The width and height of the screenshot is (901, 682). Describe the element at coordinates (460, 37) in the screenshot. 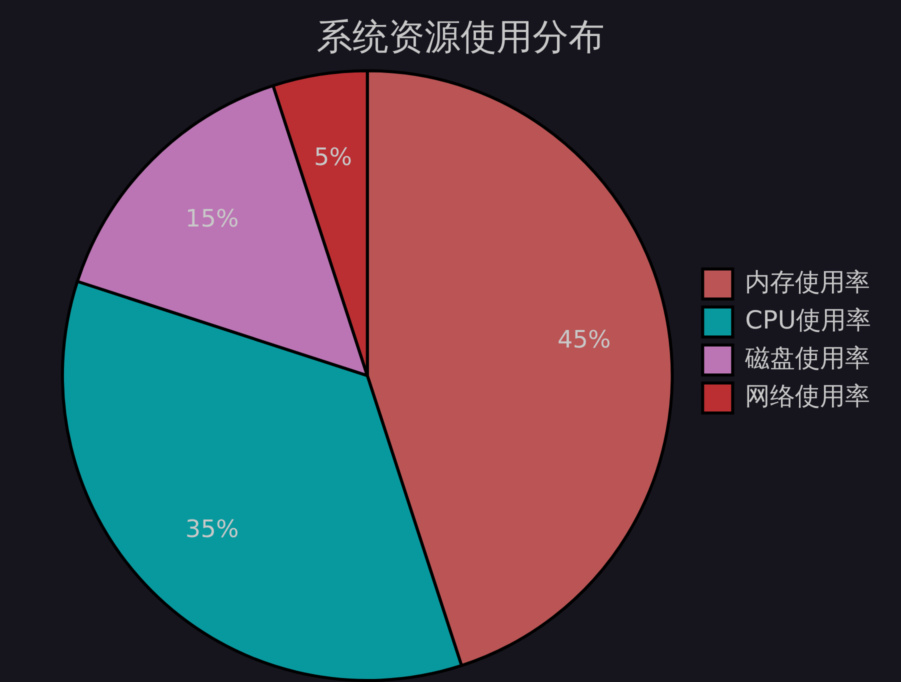

I see `chart-title: 系统资源使用分布` at that location.